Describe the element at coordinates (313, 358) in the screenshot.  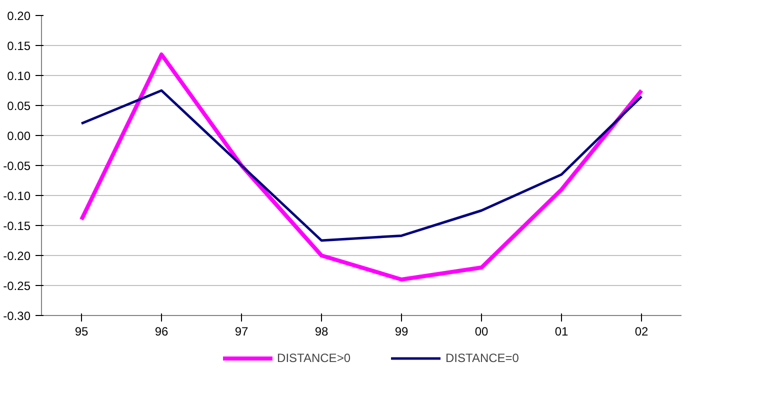
I see `legend-label: DISTANCE>0` at that location.